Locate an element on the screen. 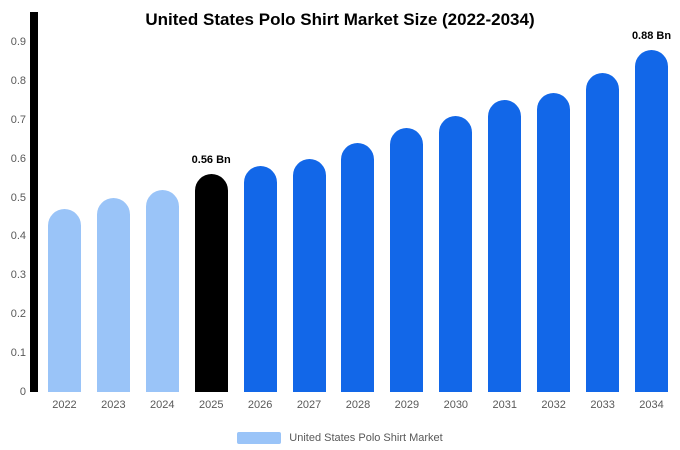 Image resolution: width=680 pixels, height=450 pixels. x-tick-label: 2034 is located at coordinates (651, 405).